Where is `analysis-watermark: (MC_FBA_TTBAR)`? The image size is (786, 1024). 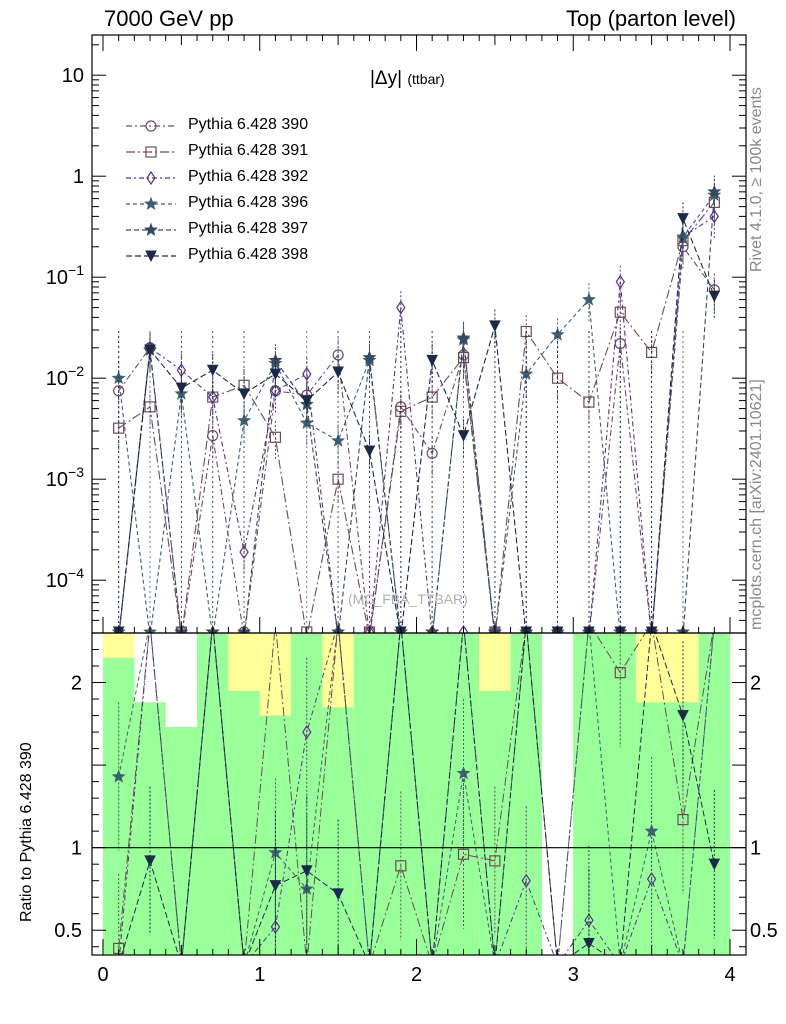 analysis-watermark: (MC_FBA_TTBAR) is located at coordinates (408, 599).